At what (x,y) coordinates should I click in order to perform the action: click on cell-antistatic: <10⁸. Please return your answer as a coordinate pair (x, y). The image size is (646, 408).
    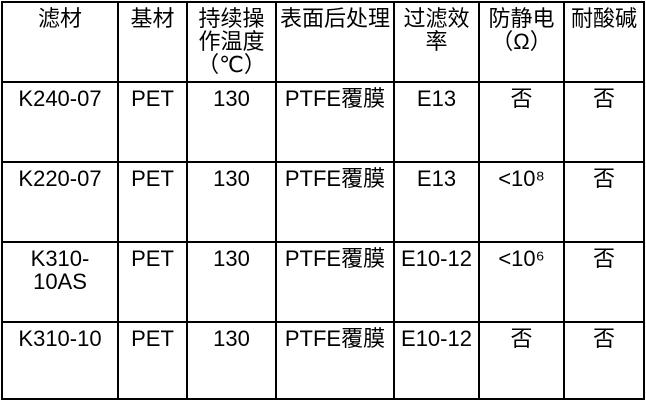
    Looking at the image, I should click on (521, 202).